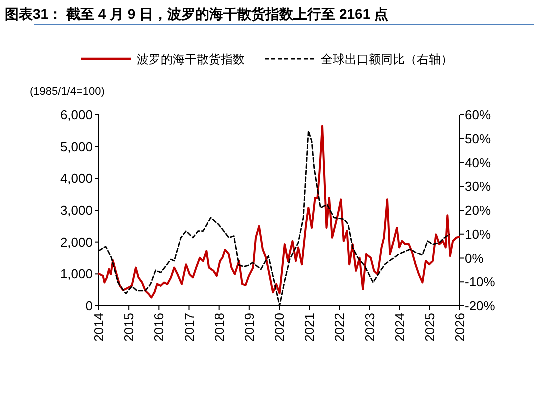 This screenshot has height=393, width=534. I want to click on y2-tick-label: 30%, so click(478, 186).